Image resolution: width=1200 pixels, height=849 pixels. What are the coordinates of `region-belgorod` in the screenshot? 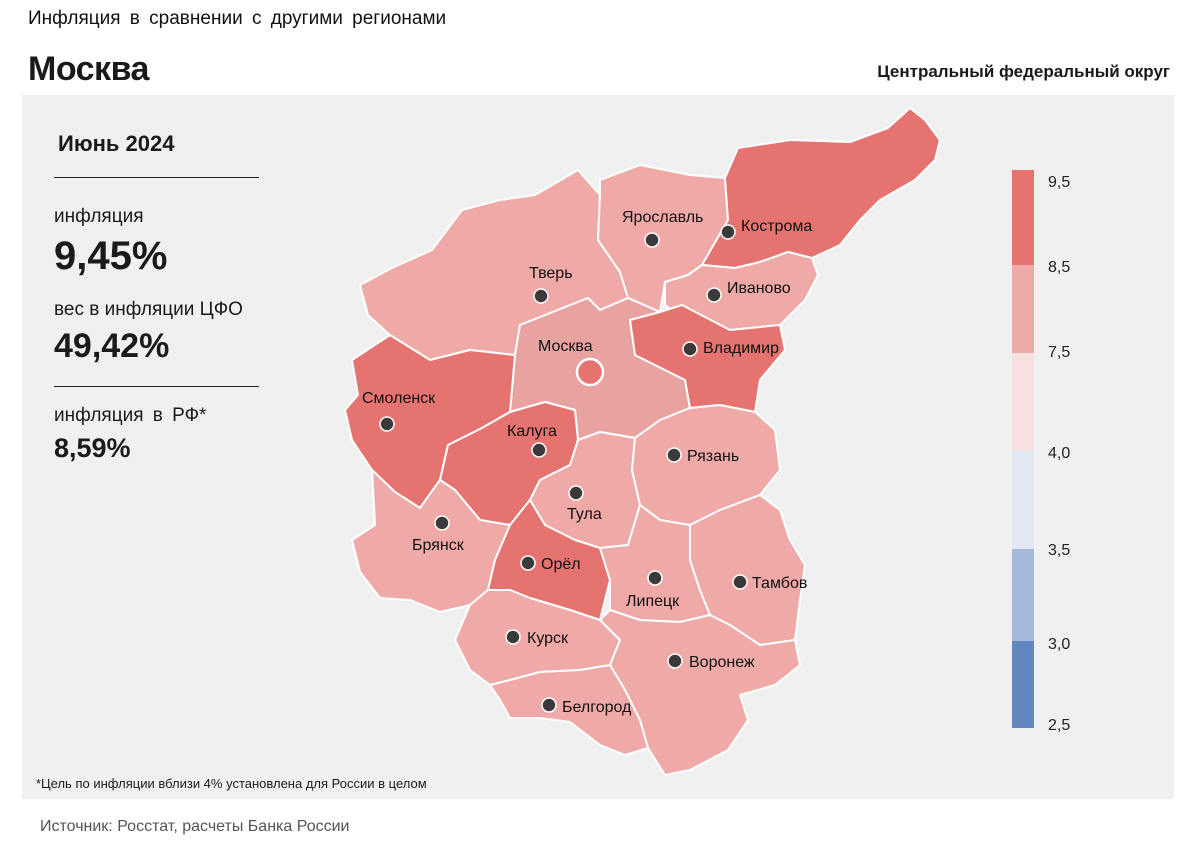 It's located at (569, 710).